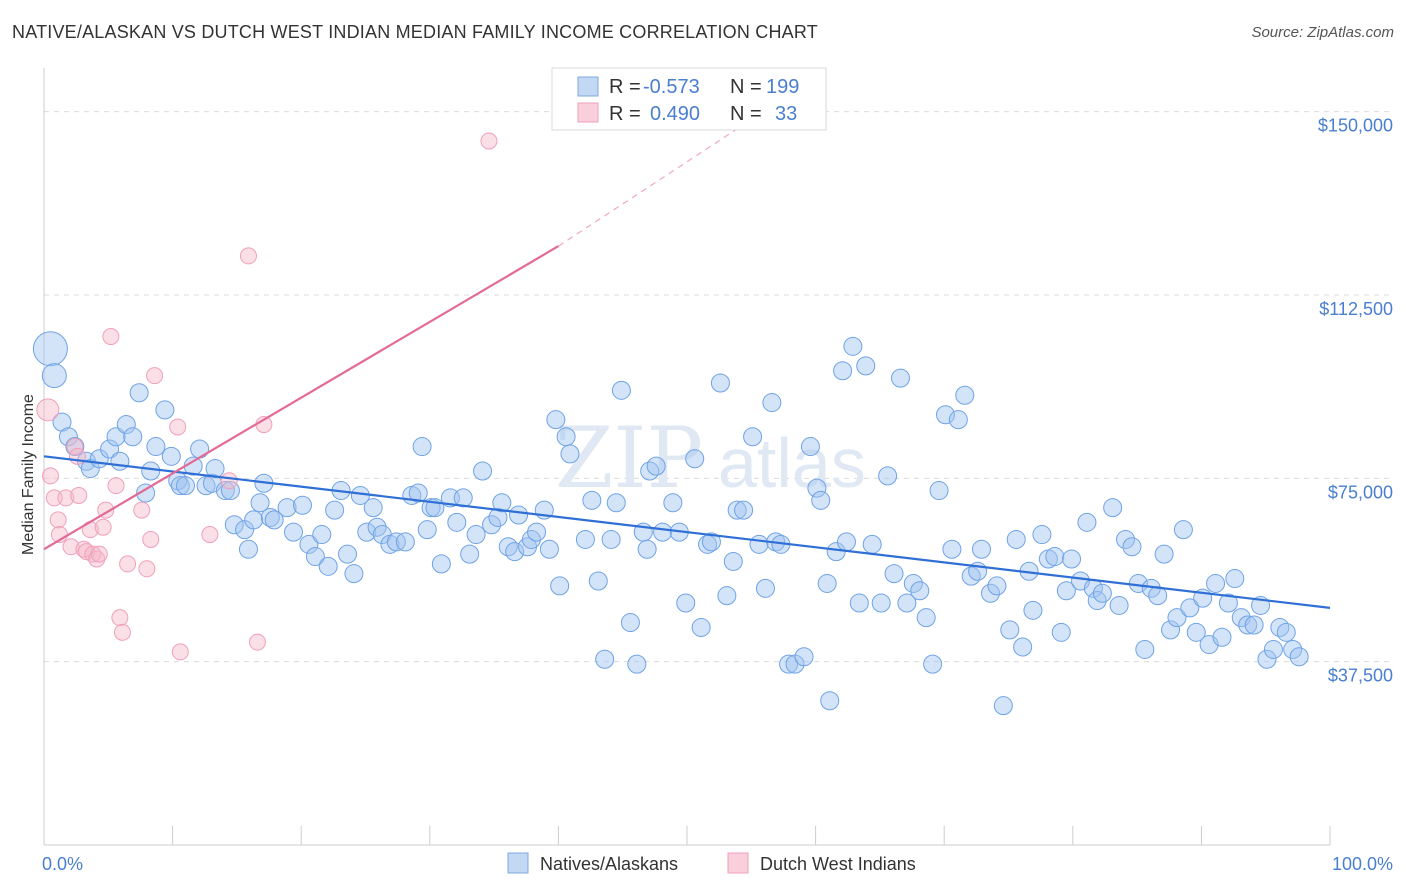  What do you see at coordinates (717, 864) in the screenshot?
I see `x-tick-labels: 0.0% 100.0%` at bounding box center [717, 864].